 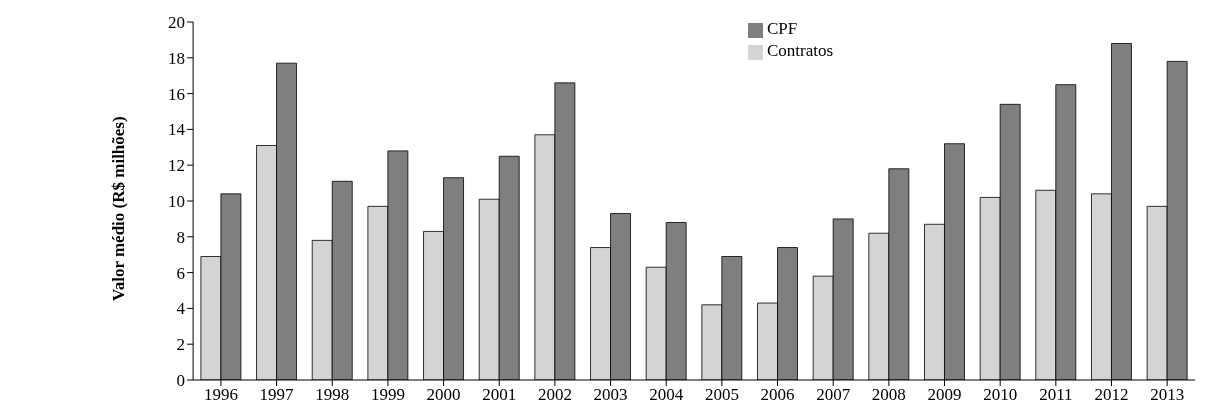 I want to click on y-axis-title: Valor médio (R$ milhões), so click(x=119, y=208).